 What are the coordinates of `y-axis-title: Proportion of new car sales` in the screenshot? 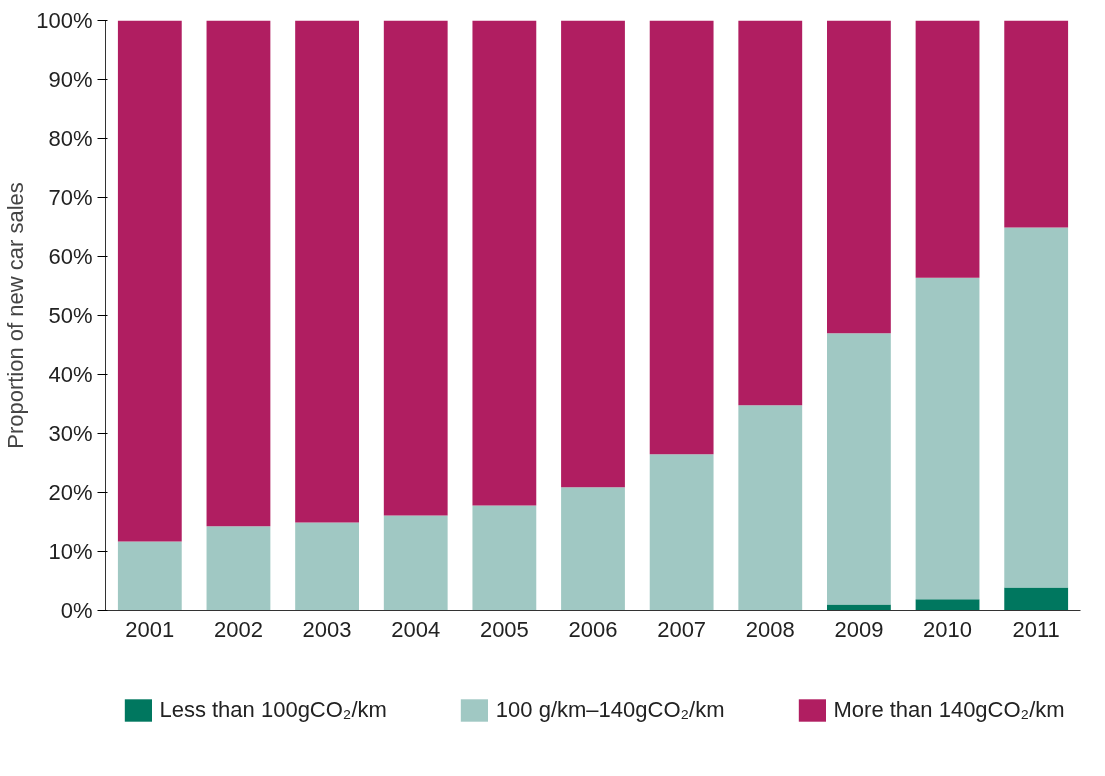 It's located at (16, 315).